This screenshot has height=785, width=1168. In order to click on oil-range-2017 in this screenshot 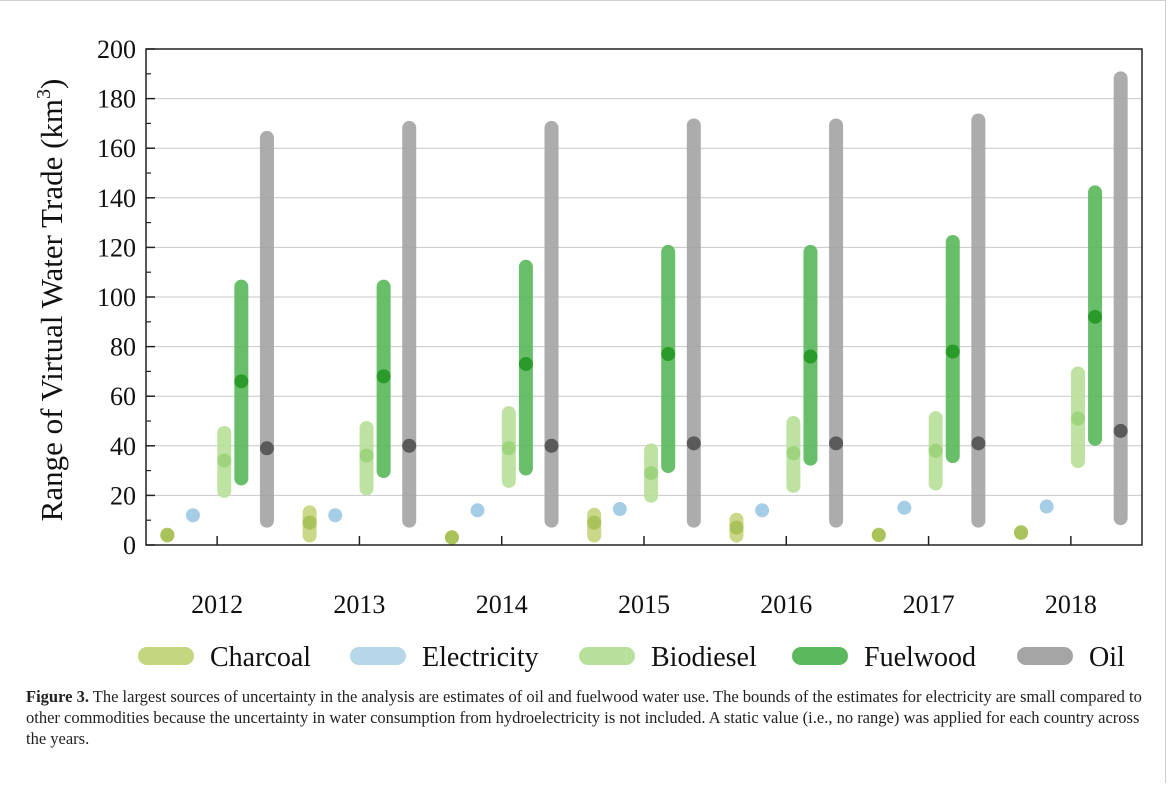, I will do `click(978, 320)`.